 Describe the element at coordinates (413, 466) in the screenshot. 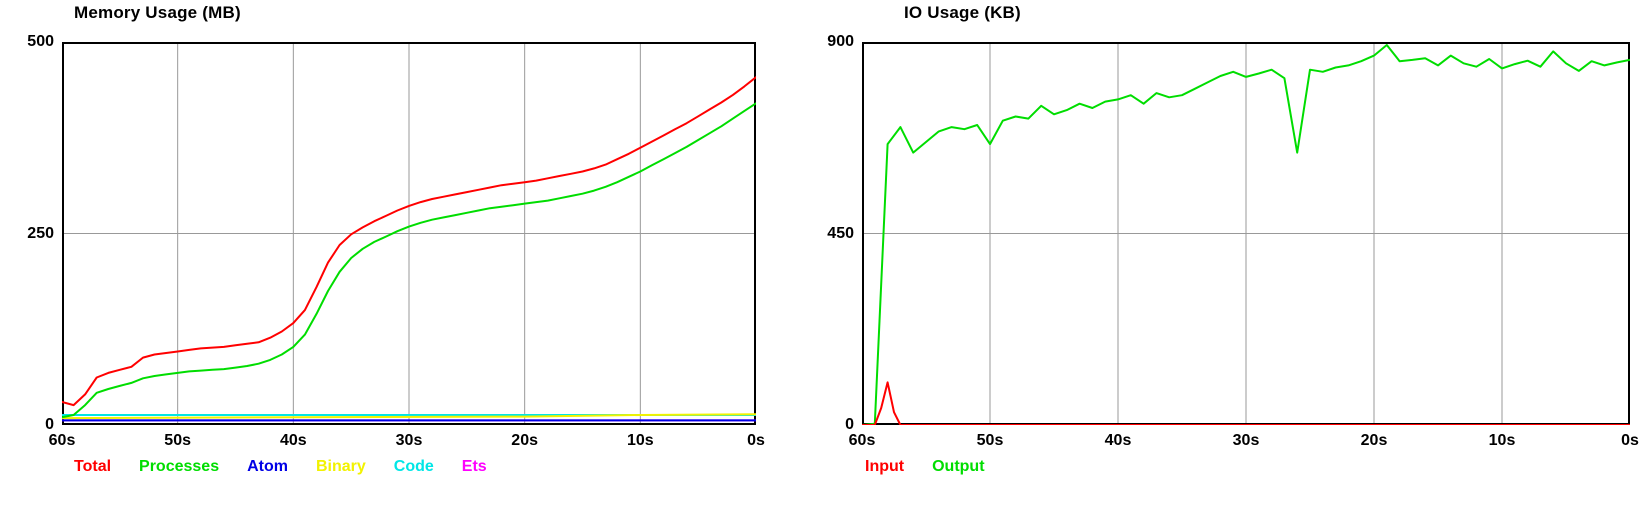

I see `legend-item-code: Code` at that location.